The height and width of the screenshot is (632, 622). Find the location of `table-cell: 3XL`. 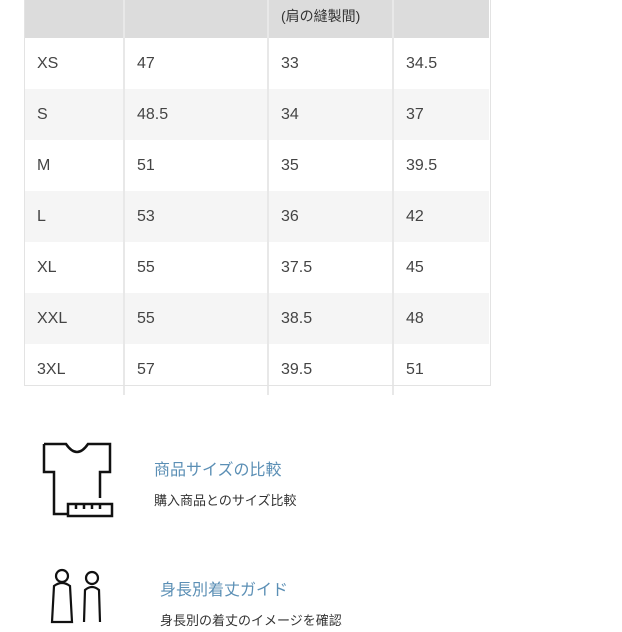

table-cell: 3XL is located at coordinates (75, 369).